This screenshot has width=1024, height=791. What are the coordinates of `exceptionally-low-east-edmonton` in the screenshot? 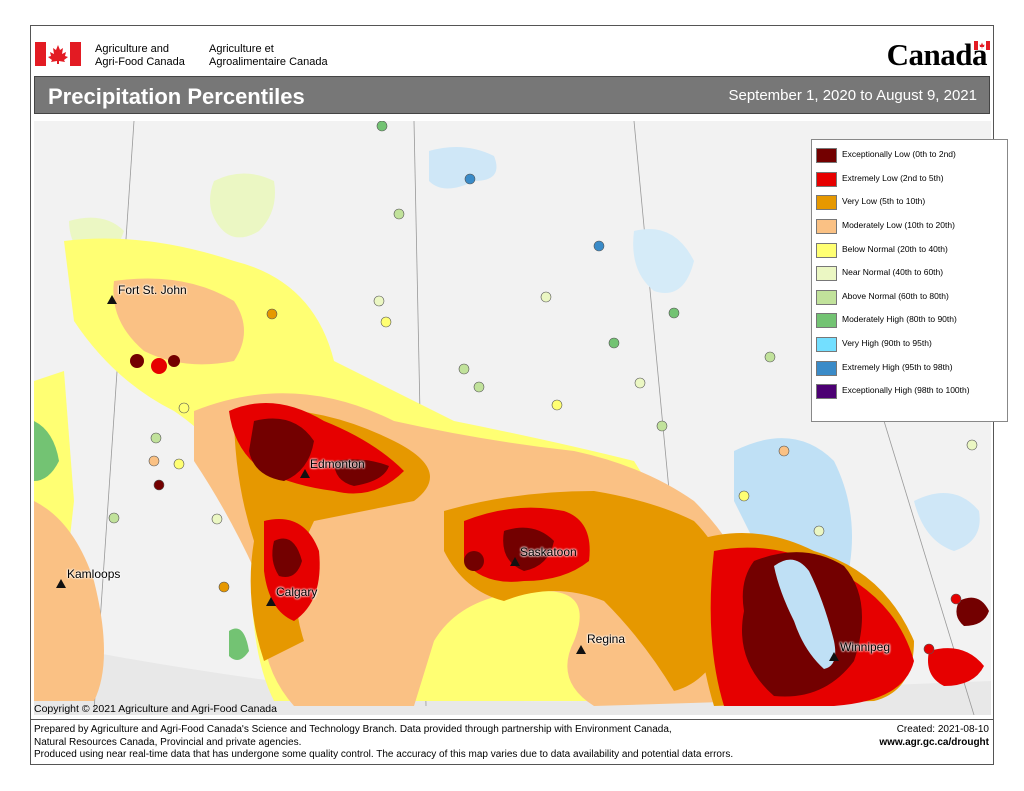 It's located at (361, 472).